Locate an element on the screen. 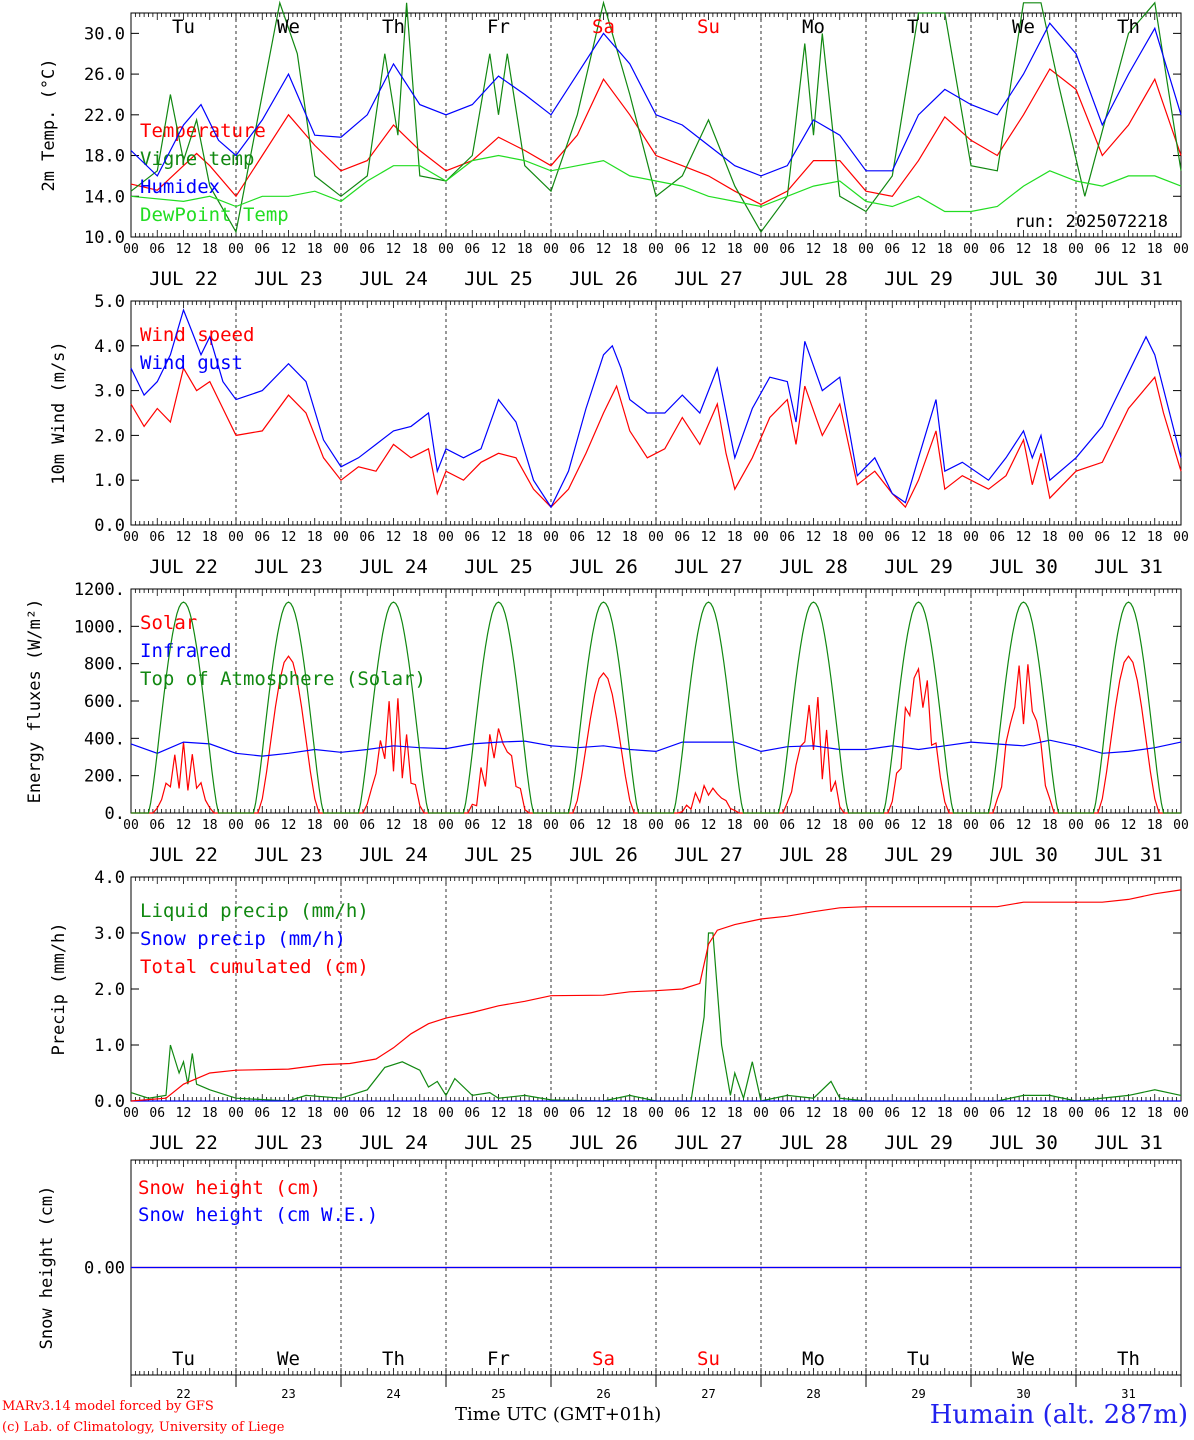 The height and width of the screenshot is (1440, 1194). energy-y-tick-label: 800. is located at coordinates (104, 665).